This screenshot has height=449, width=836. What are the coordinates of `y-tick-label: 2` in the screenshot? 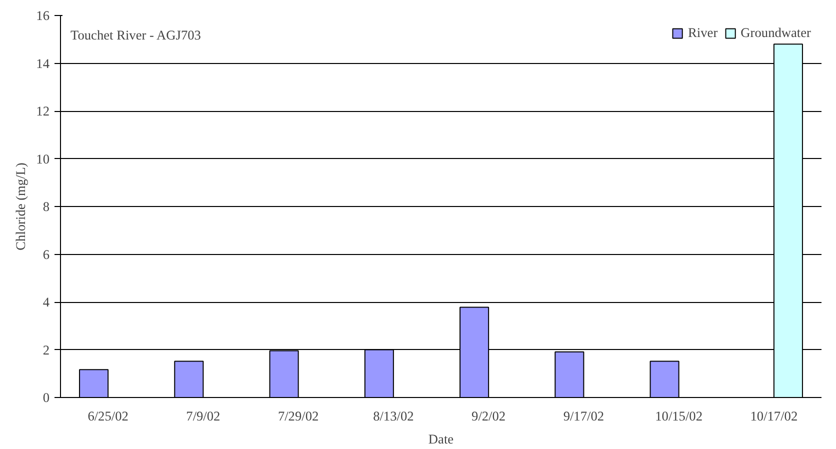 It's located at (46, 350).